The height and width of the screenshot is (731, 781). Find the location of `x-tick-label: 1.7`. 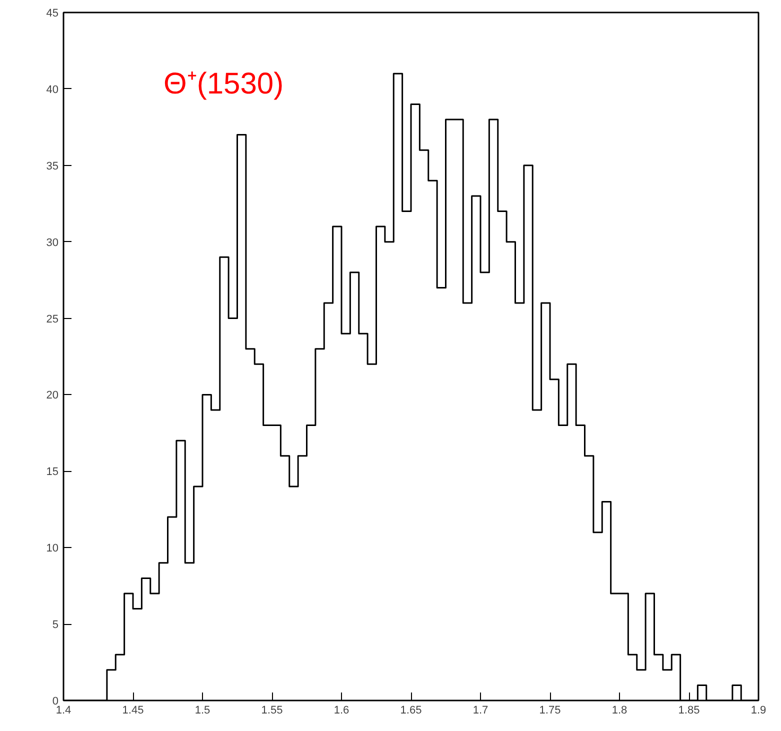

x-tick-label: 1.7 is located at coordinates (480, 710).